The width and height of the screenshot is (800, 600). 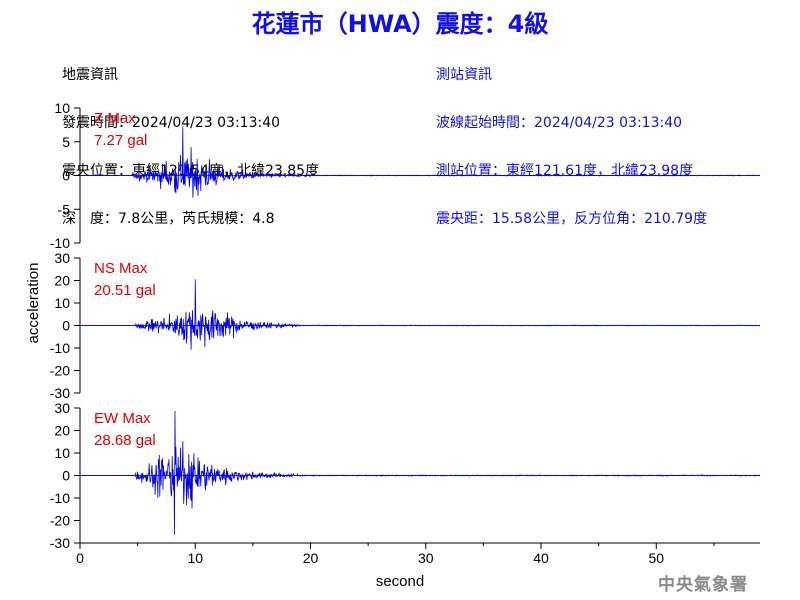 I want to click on y-axis-label: acceleration, so click(x=33, y=303).